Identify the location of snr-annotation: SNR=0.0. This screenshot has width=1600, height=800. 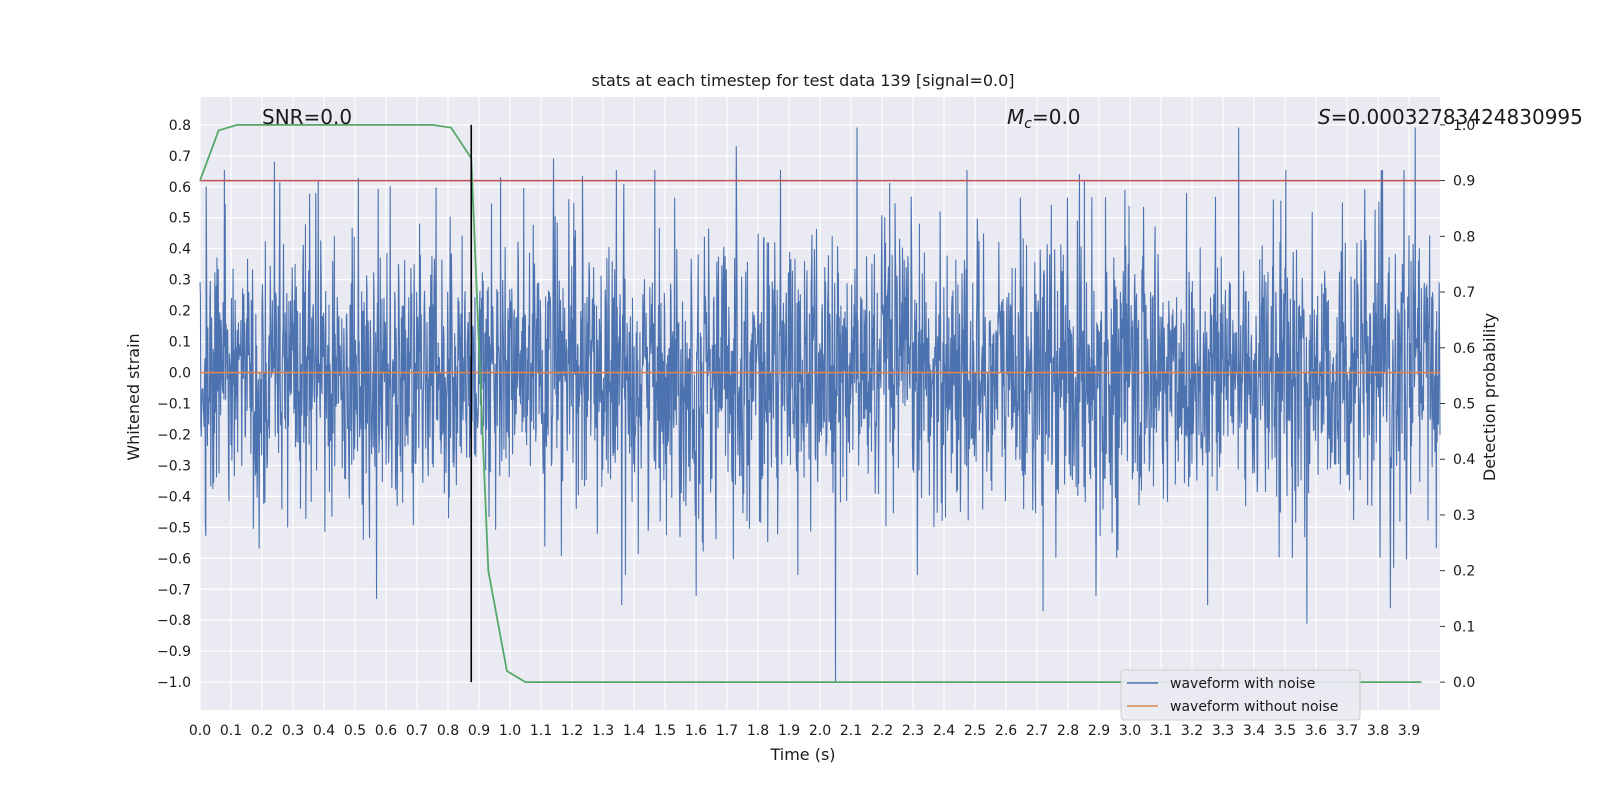
(307, 117).